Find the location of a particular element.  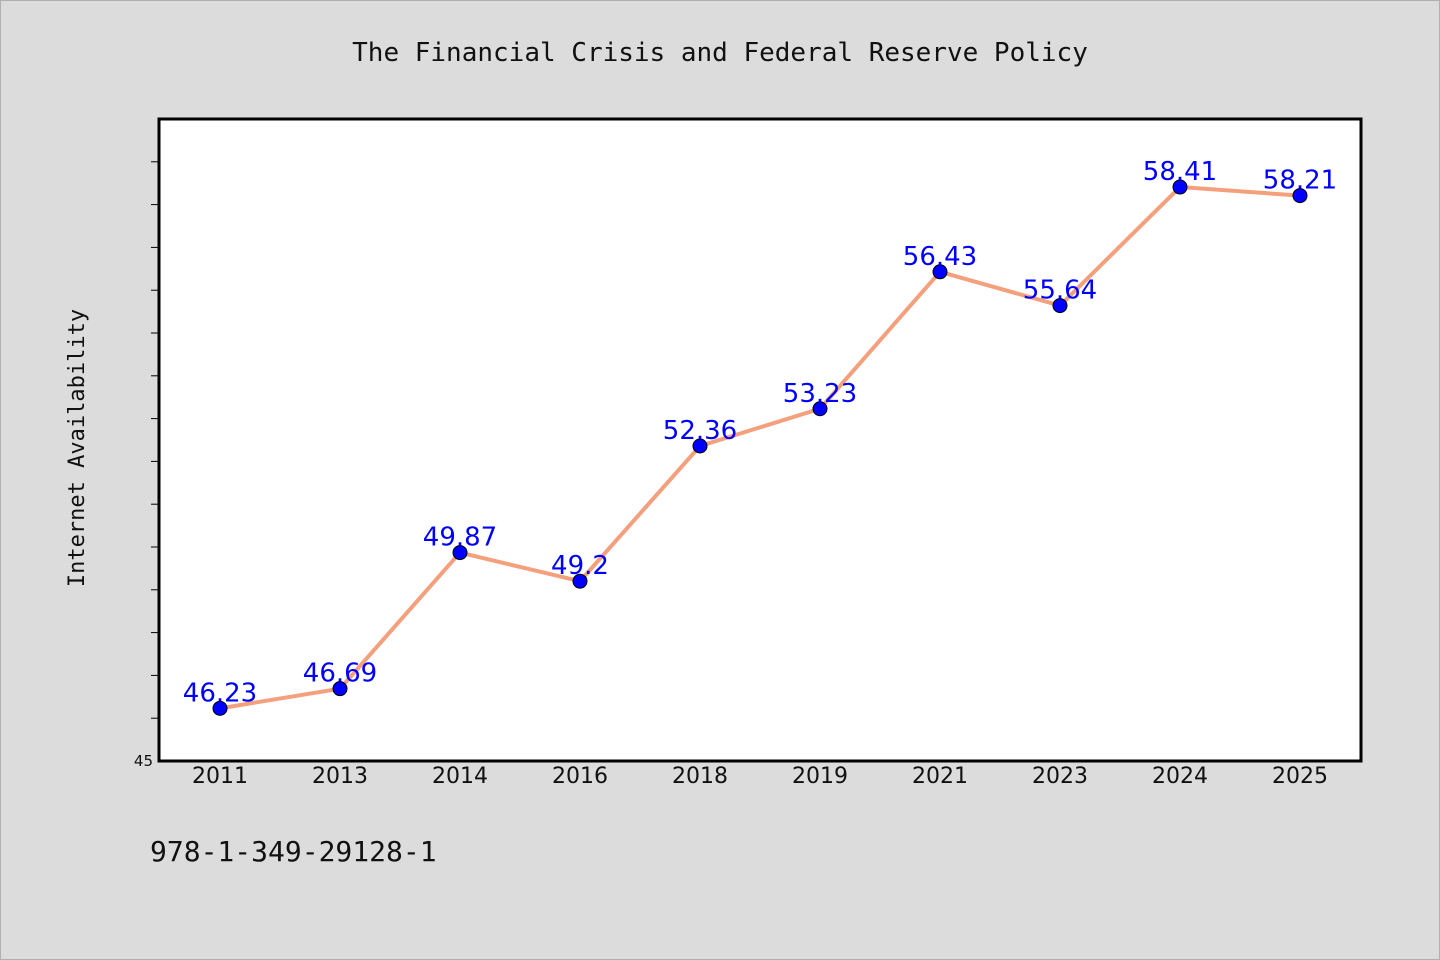

y-tick-label: 45 is located at coordinates (143, 761).